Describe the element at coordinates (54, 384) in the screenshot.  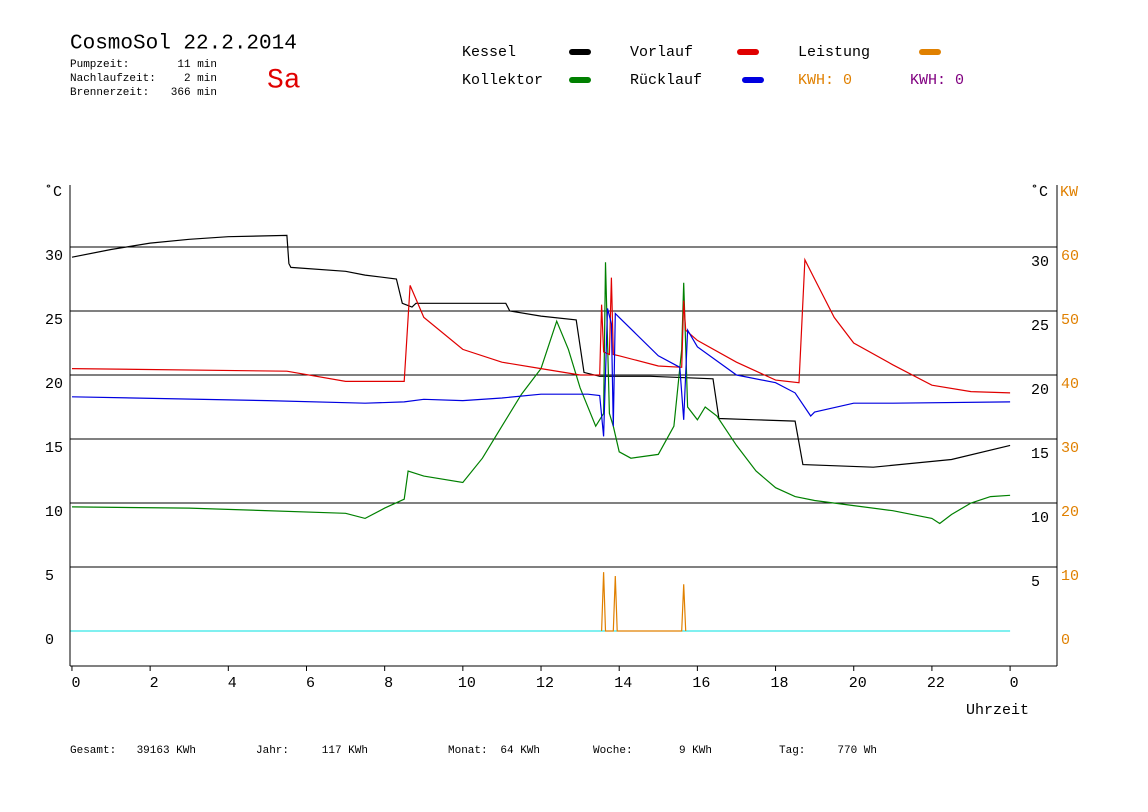
I see `y-tick-label: 20` at that location.